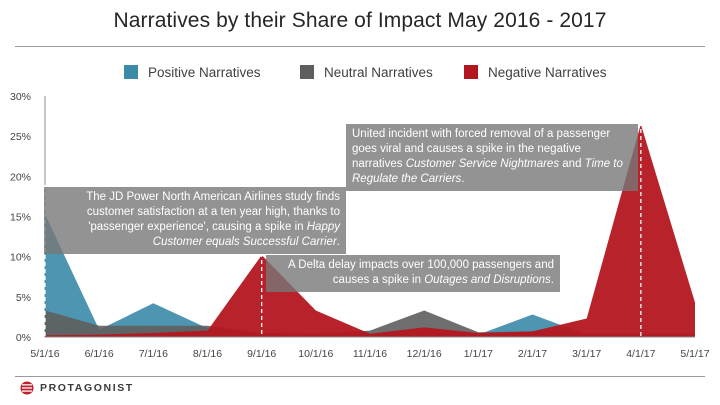 The height and width of the screenshot is (405, 720). I want to click on y-tick-label: 30%, so click(20, 97).